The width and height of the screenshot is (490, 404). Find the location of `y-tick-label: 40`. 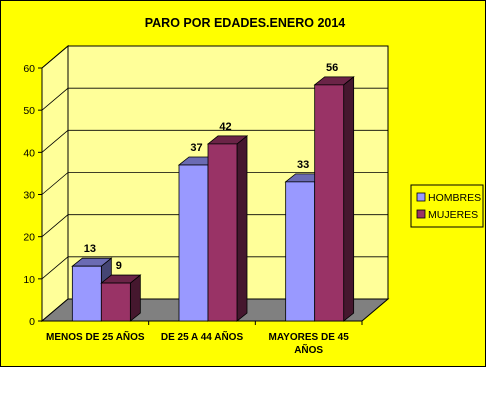

y-tick-label: 40 is located at coordinates (29, 153).